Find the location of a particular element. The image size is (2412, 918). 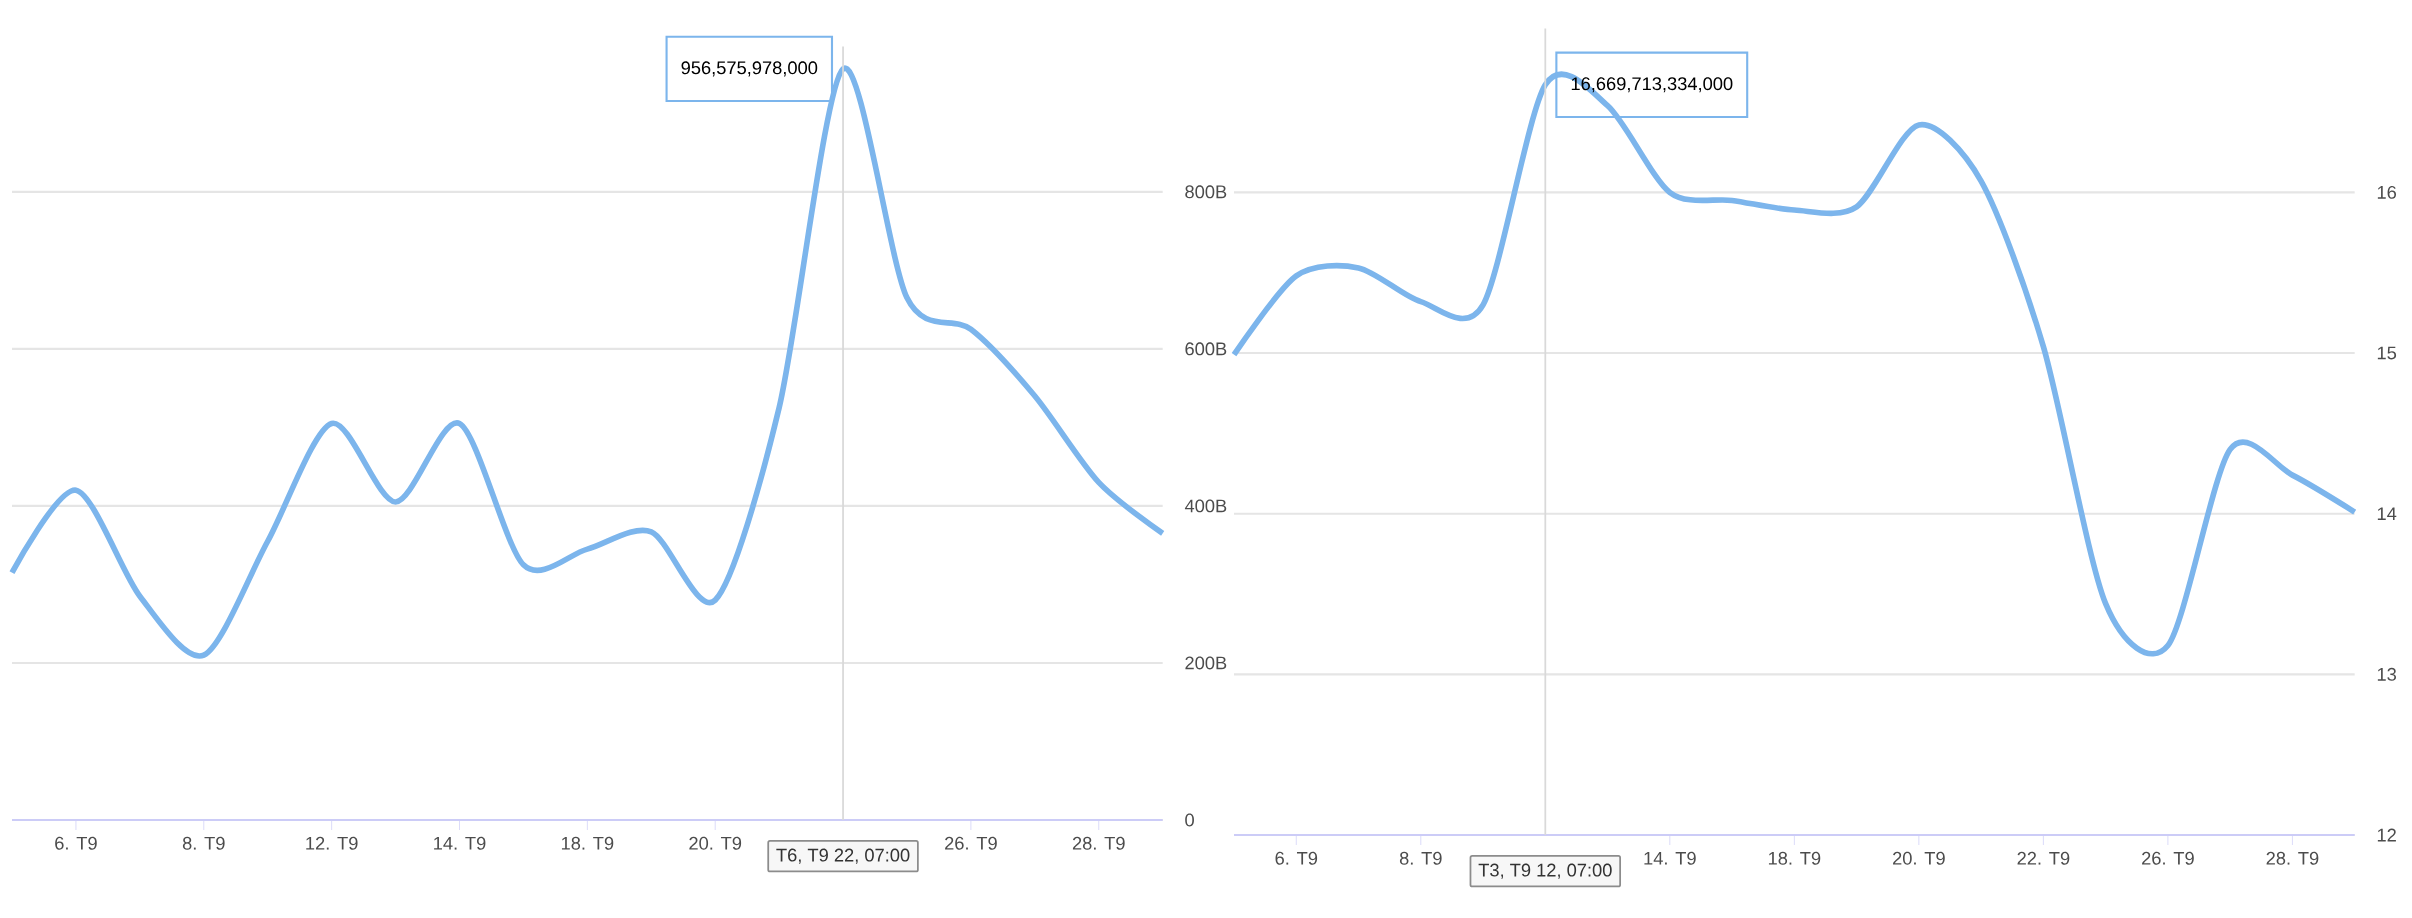

y-tick-label: 200B is located at coordinates (1206, 663).